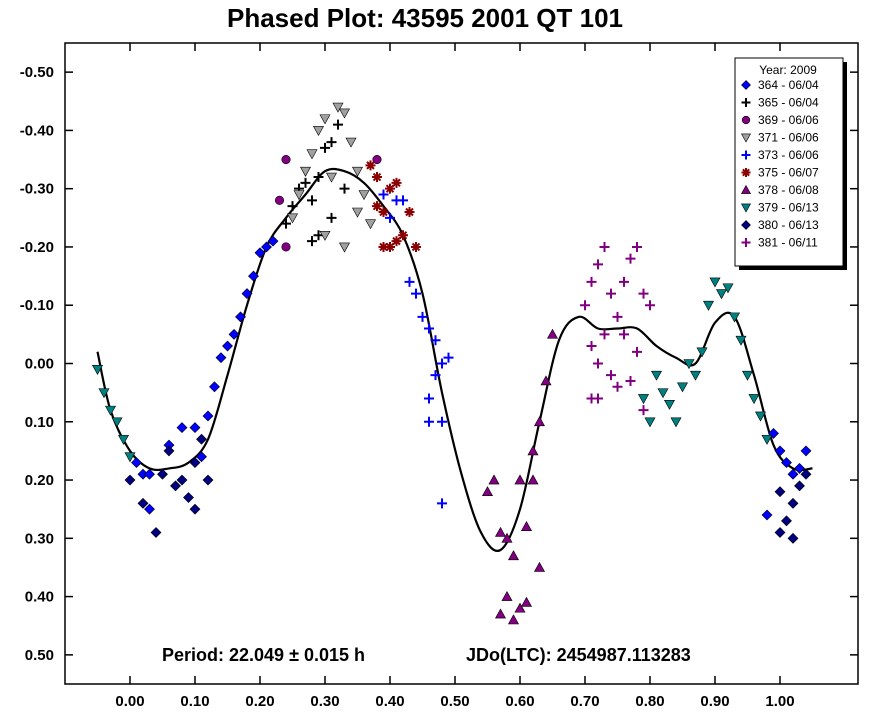 The width and height of the screenshot is (871, 714). What do you see at coordinates (39, 655) in the screenshot?
I see `y-tick-label: 0.50` at bounding box center [39, 655].